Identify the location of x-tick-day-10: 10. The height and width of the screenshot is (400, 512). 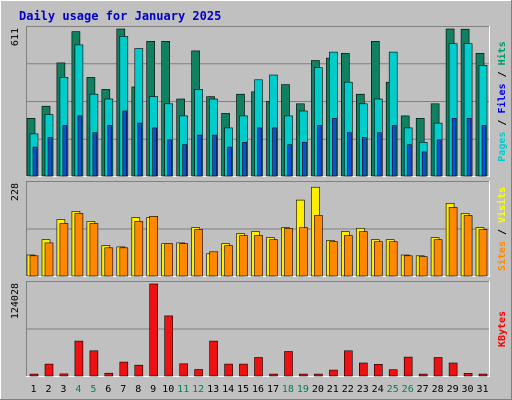
(168, 389).